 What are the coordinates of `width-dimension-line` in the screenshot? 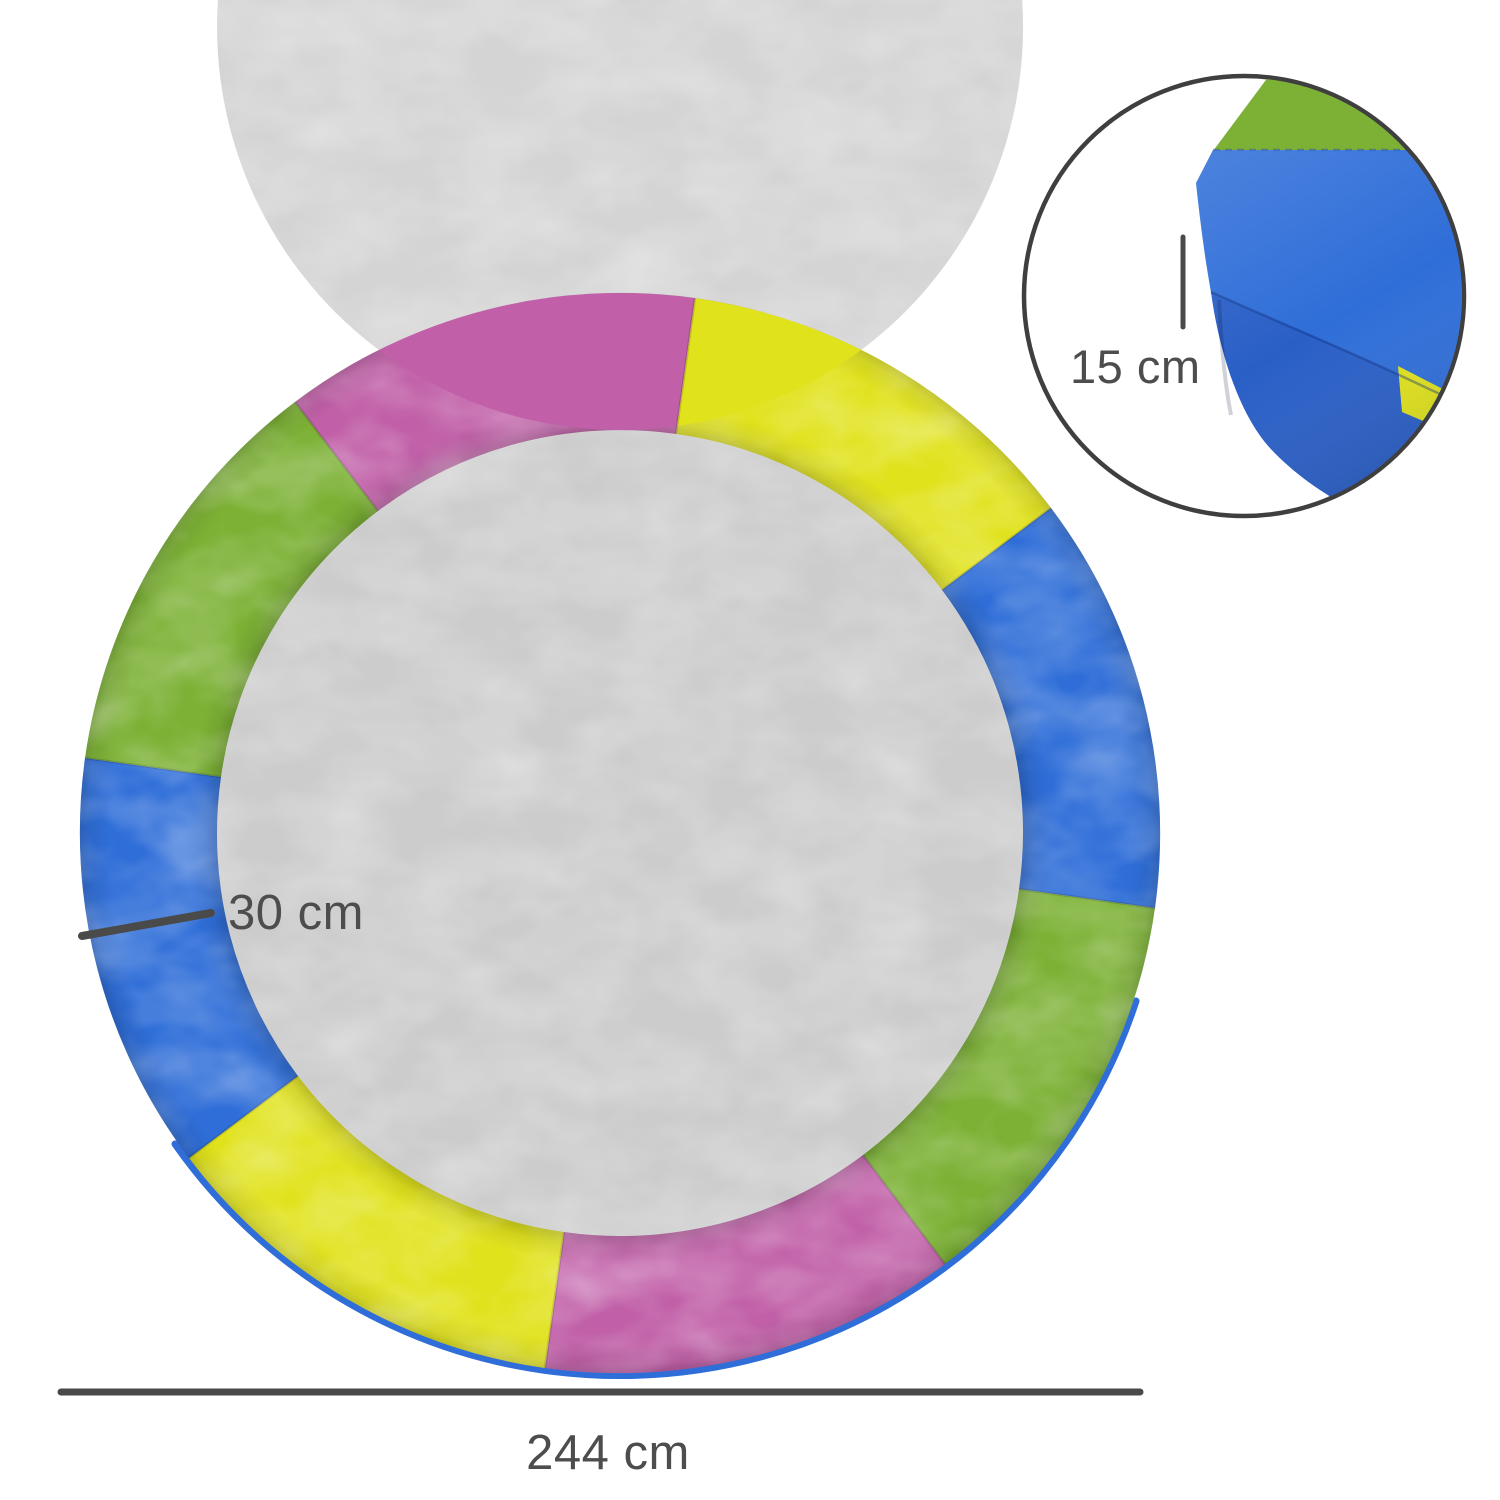 It's located at (146, 924).